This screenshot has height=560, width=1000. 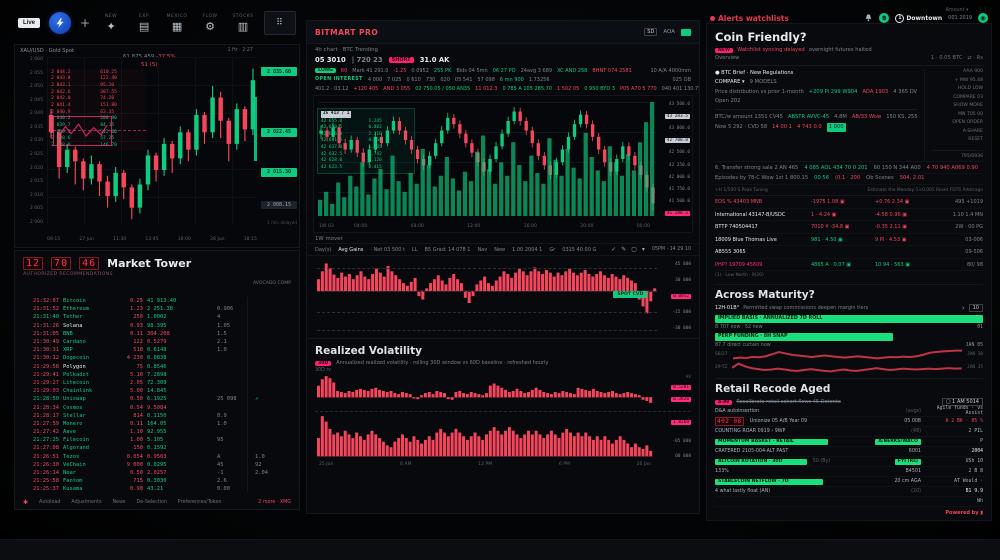 I want to click on table-row: 21:30:31 XRP 510 0.6148 1.0, so click(x=157, y=350).